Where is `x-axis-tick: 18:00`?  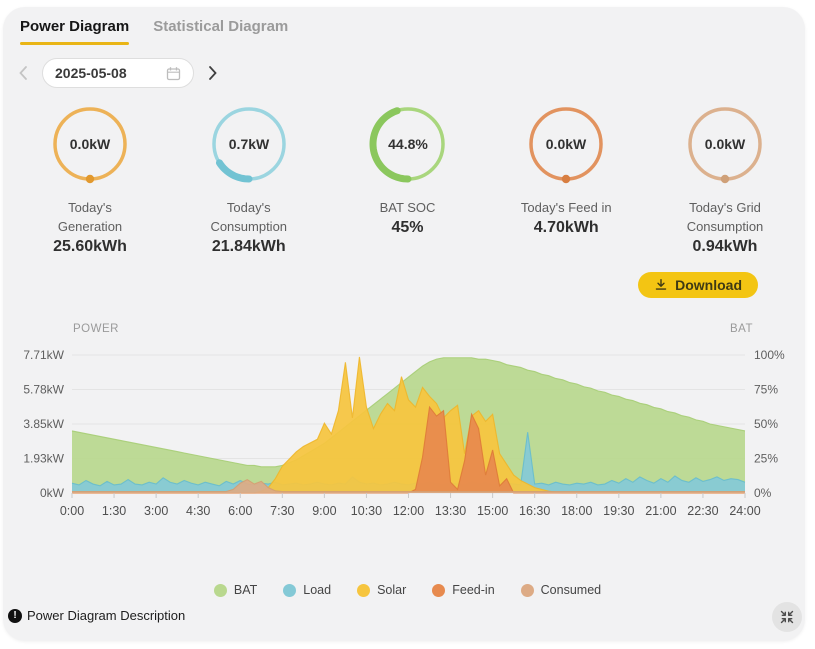 x-axis-tick: 18:00 is located at coordinates (576, 511).